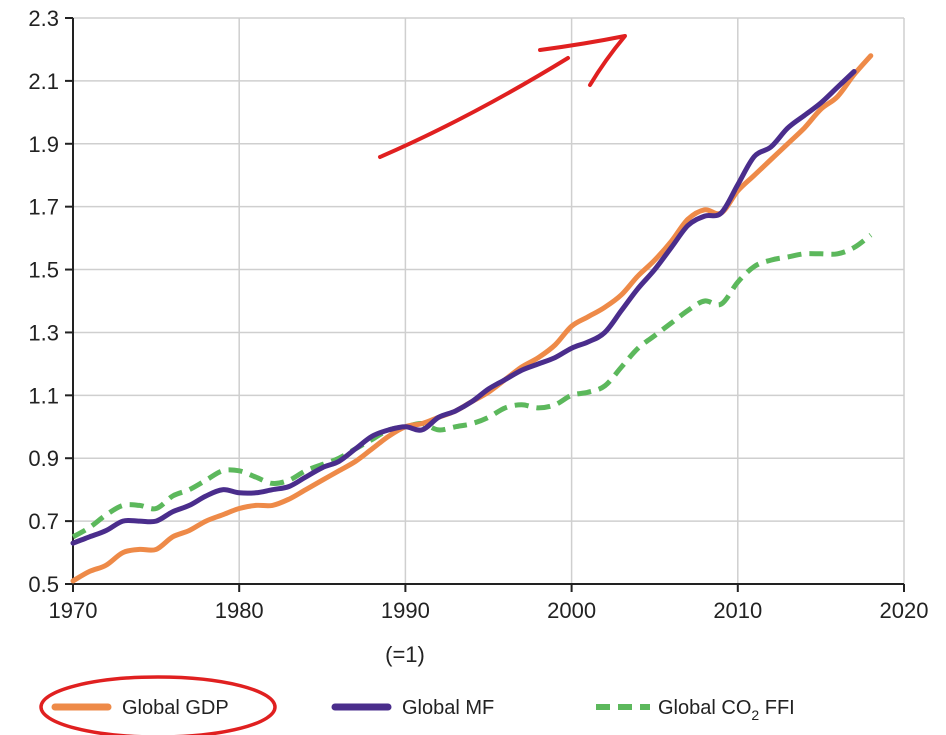  What do you see at coordinates (489, 610) in the screenshot?
I see `x-tick-labels: 1970 1980 1990 2000 2010 2020` at bounding box center [489, 610].